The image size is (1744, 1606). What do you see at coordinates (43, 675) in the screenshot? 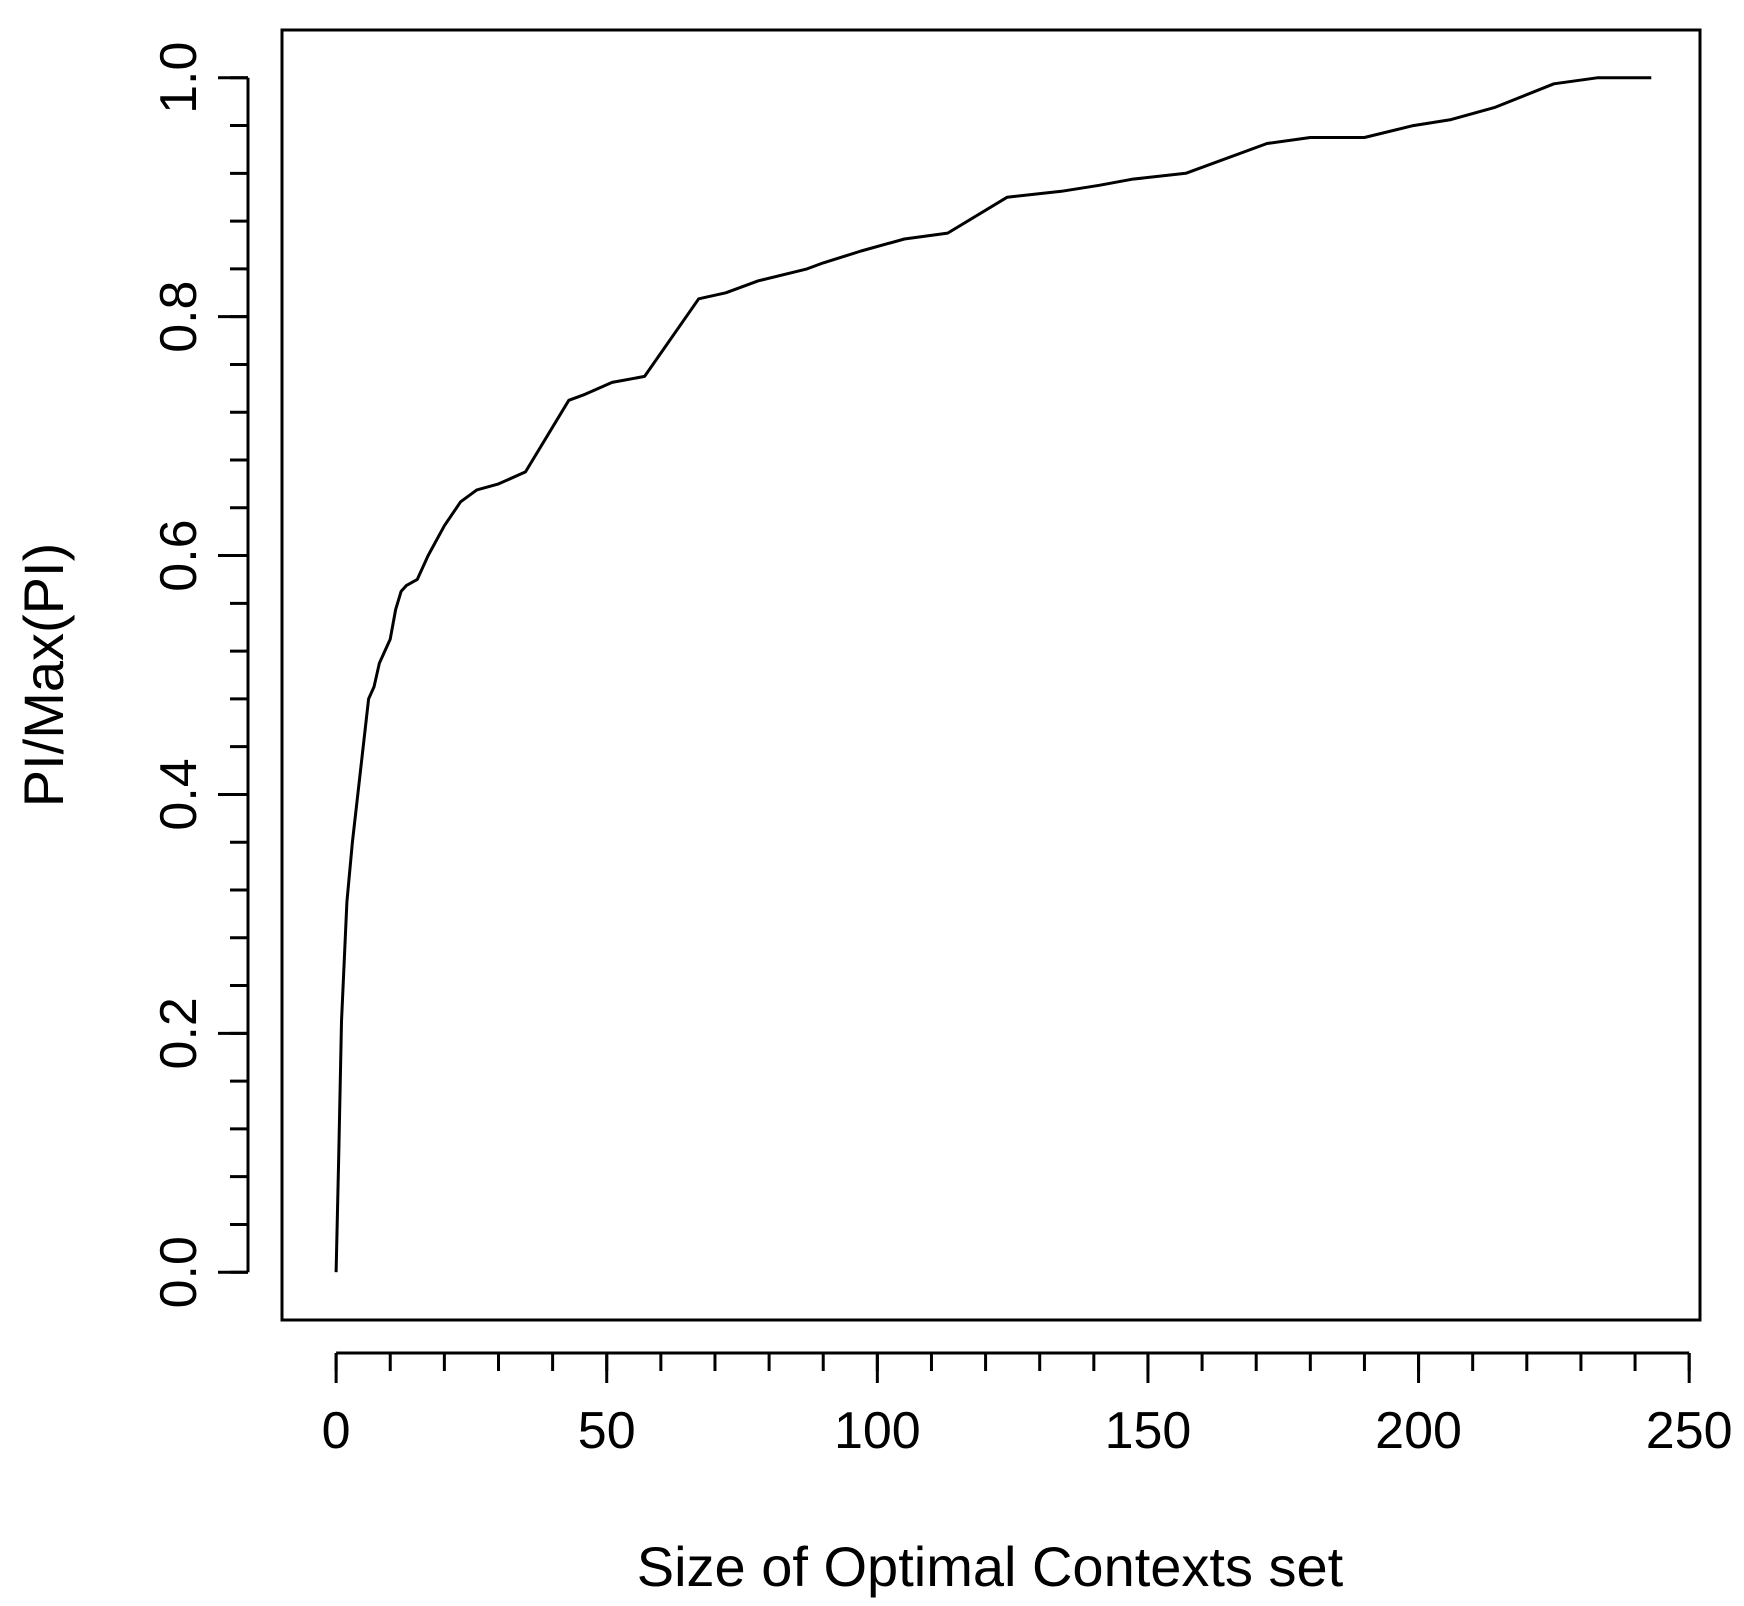
I see `y-axis-title: PI/Max(PI)` at bounding box center [43, 675].